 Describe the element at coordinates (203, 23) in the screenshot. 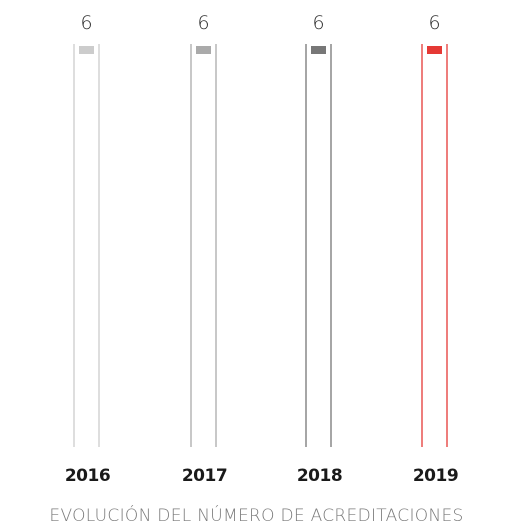

I see `data-label-2017: 6` at that location.